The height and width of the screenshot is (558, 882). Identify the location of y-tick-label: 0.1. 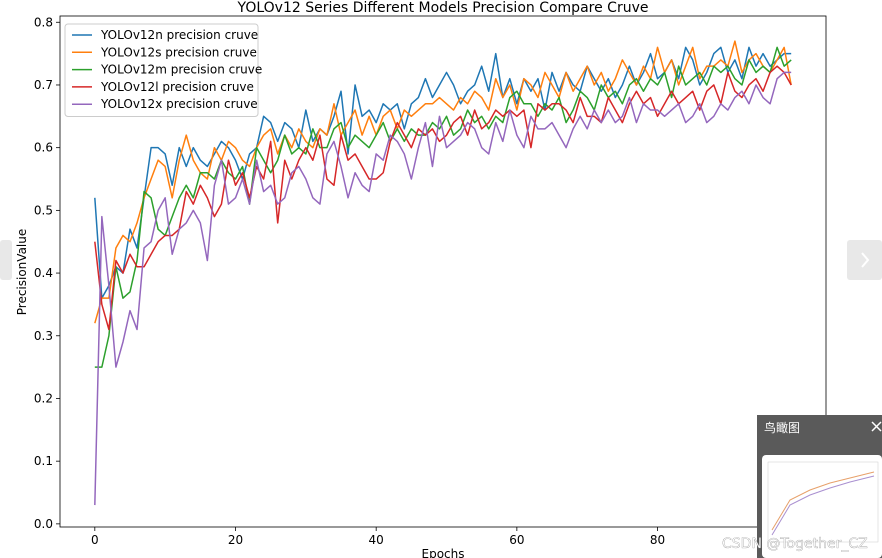
(43, 461).